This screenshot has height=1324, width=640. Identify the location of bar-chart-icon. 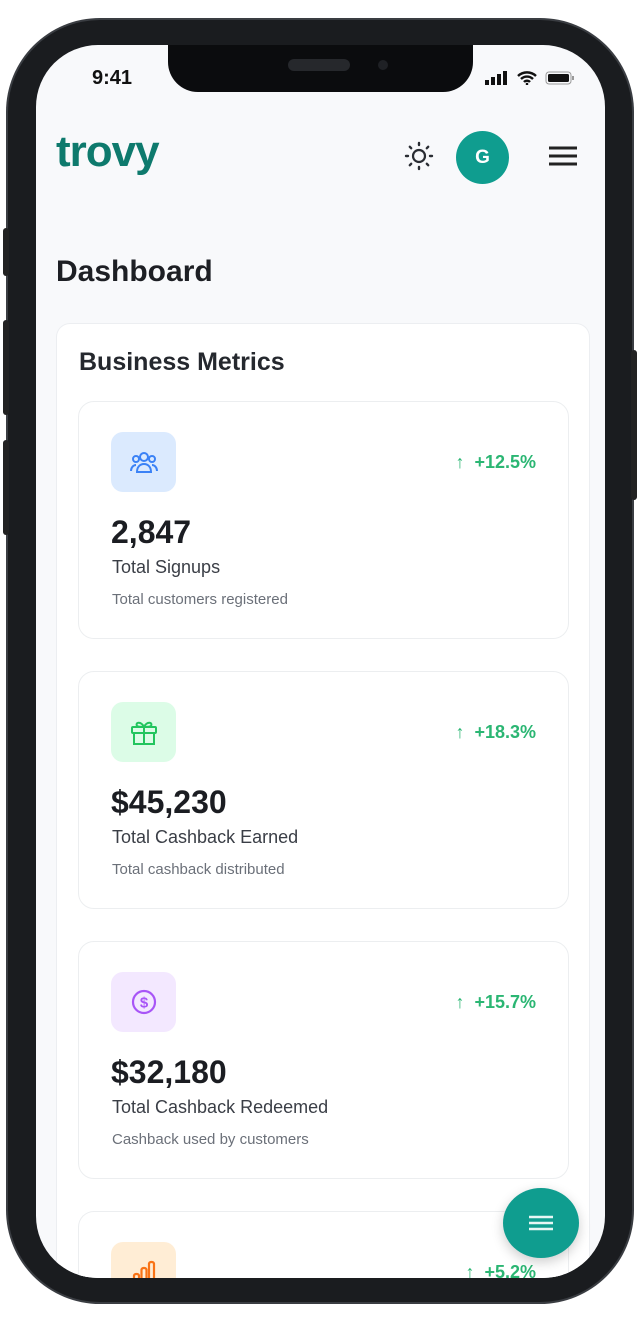
(143, 1260).